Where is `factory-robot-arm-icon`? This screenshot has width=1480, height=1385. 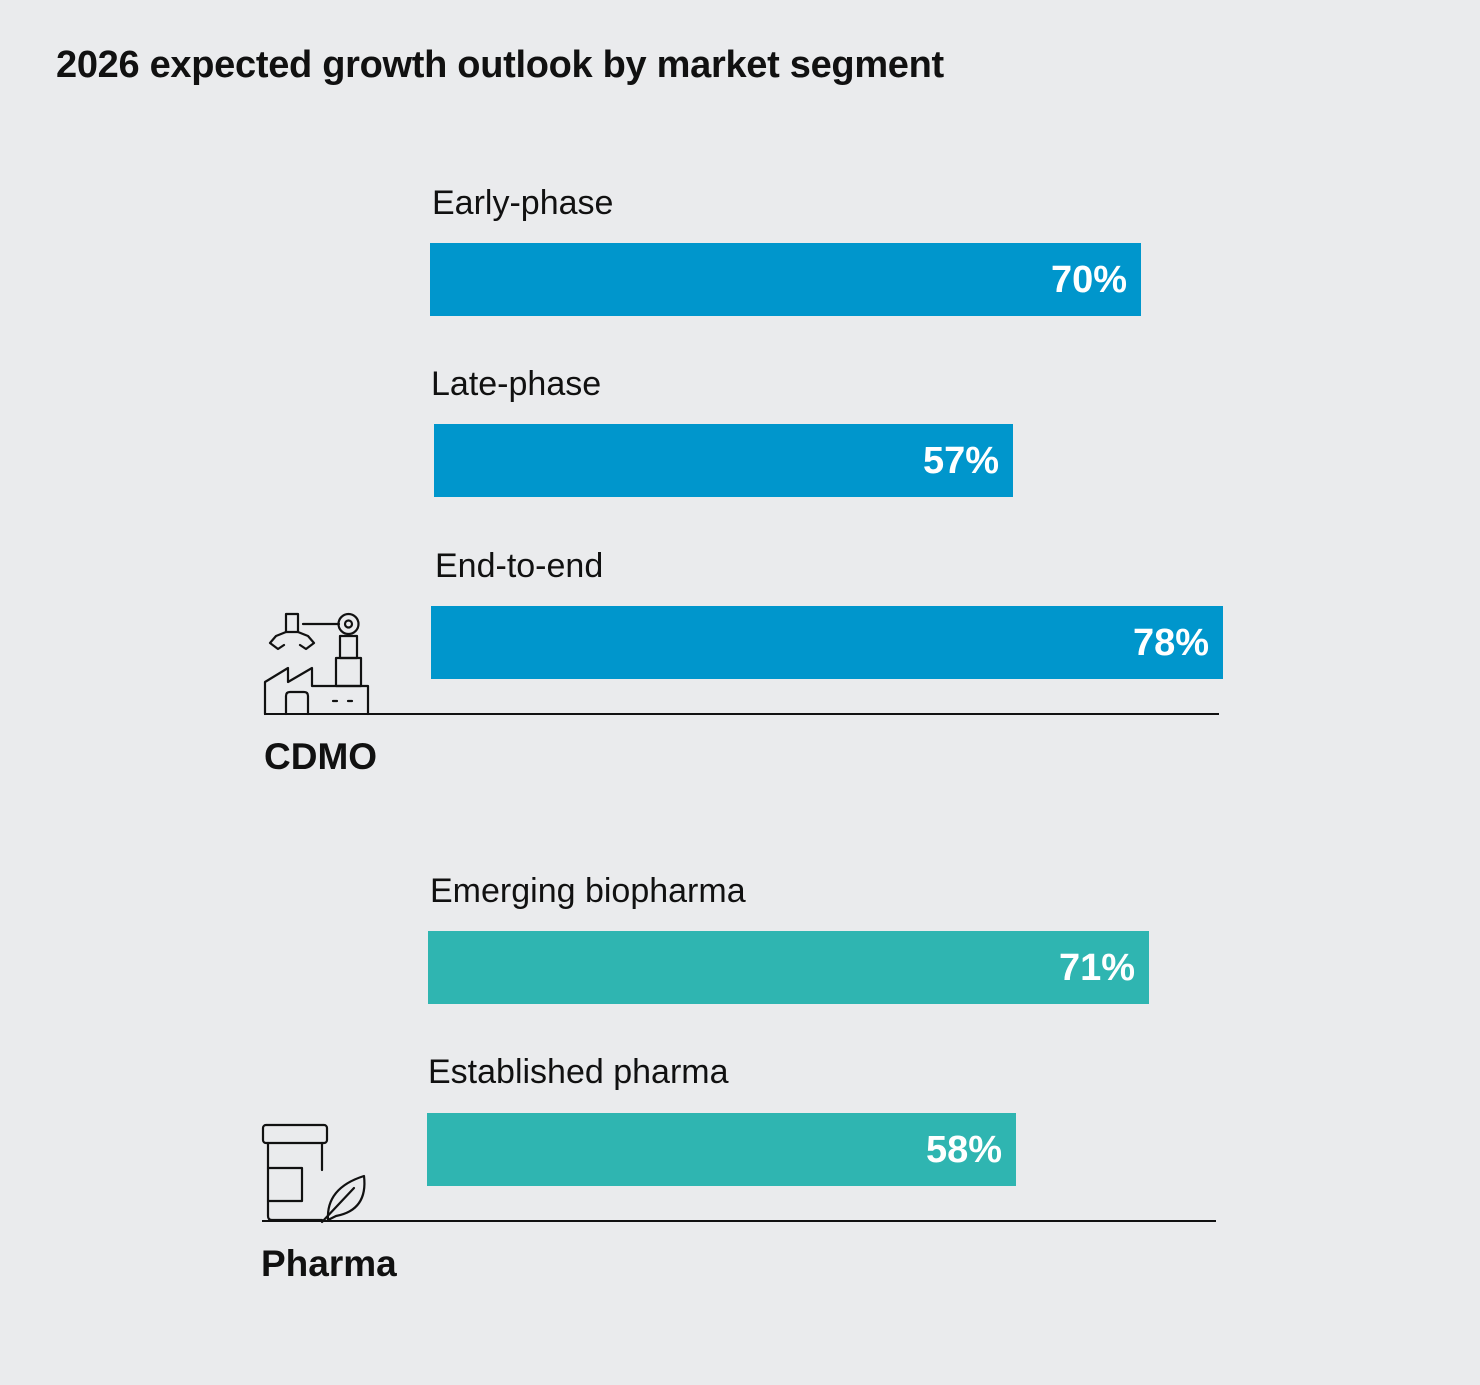
factory-robot-arm-icon is located at coordinates (316, 664).